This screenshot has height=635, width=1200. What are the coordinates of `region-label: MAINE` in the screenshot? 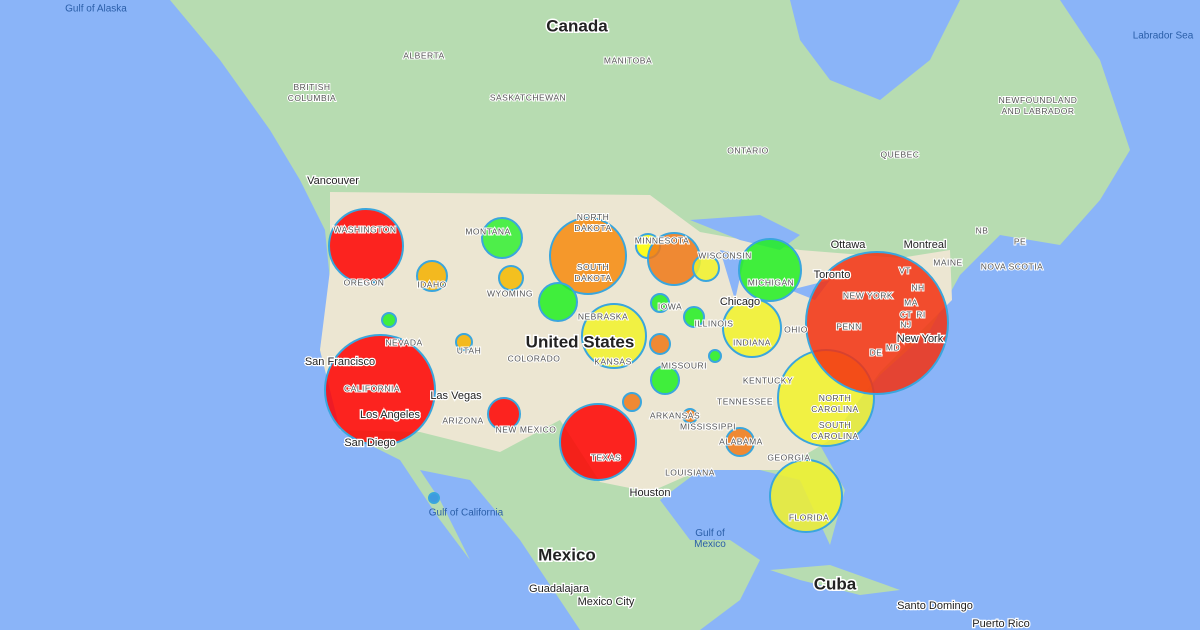 It's located at (947, 262).